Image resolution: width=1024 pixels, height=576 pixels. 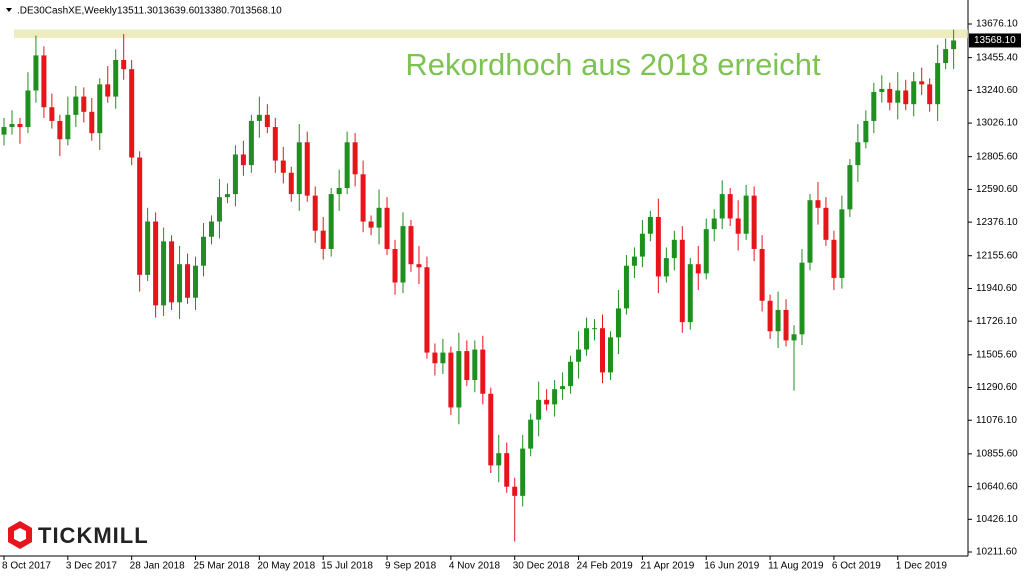 I want to click on price-label-box, so click(x=995, y=40).